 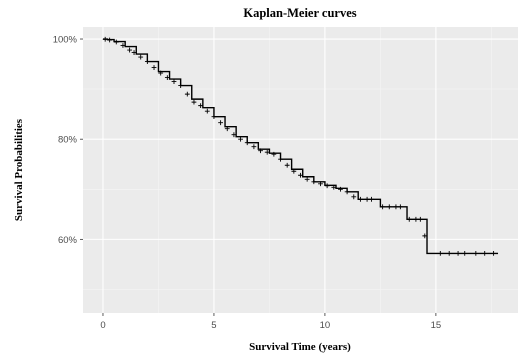 What do you see at coordinates (68, 240) in the screenshot?
I see `y-tick-label: 60%` at bounding box center [68, 240].